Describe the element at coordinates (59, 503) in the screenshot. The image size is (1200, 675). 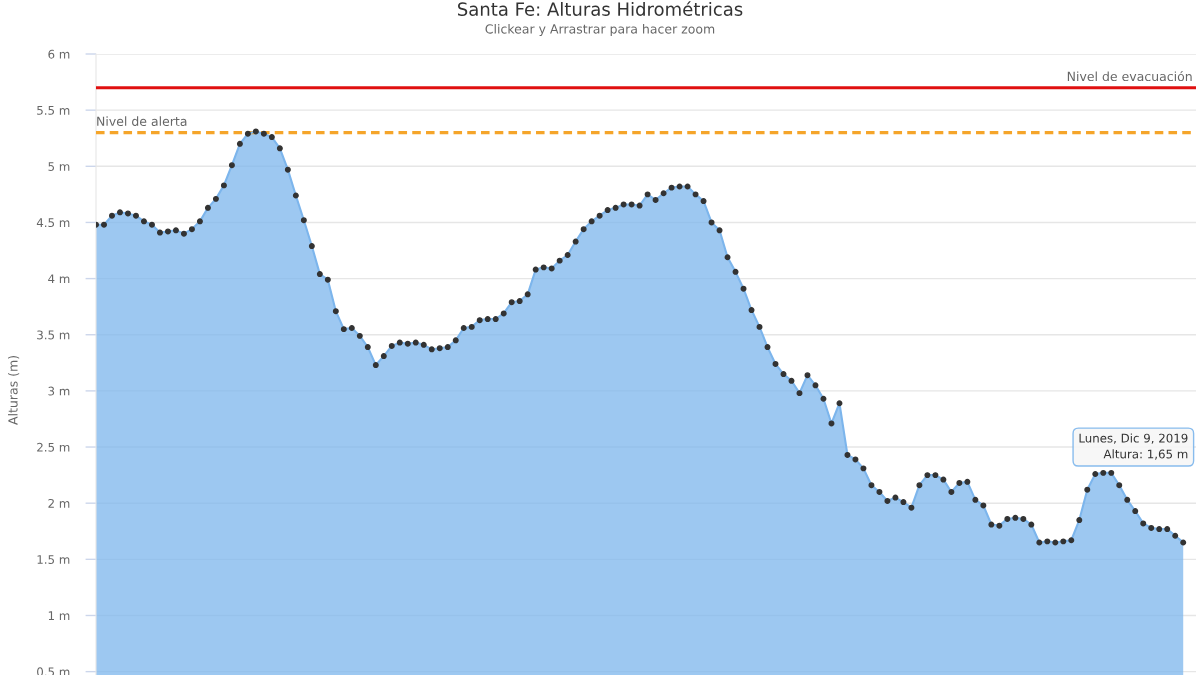
I see `y-tick-label: 2 m` at that location.